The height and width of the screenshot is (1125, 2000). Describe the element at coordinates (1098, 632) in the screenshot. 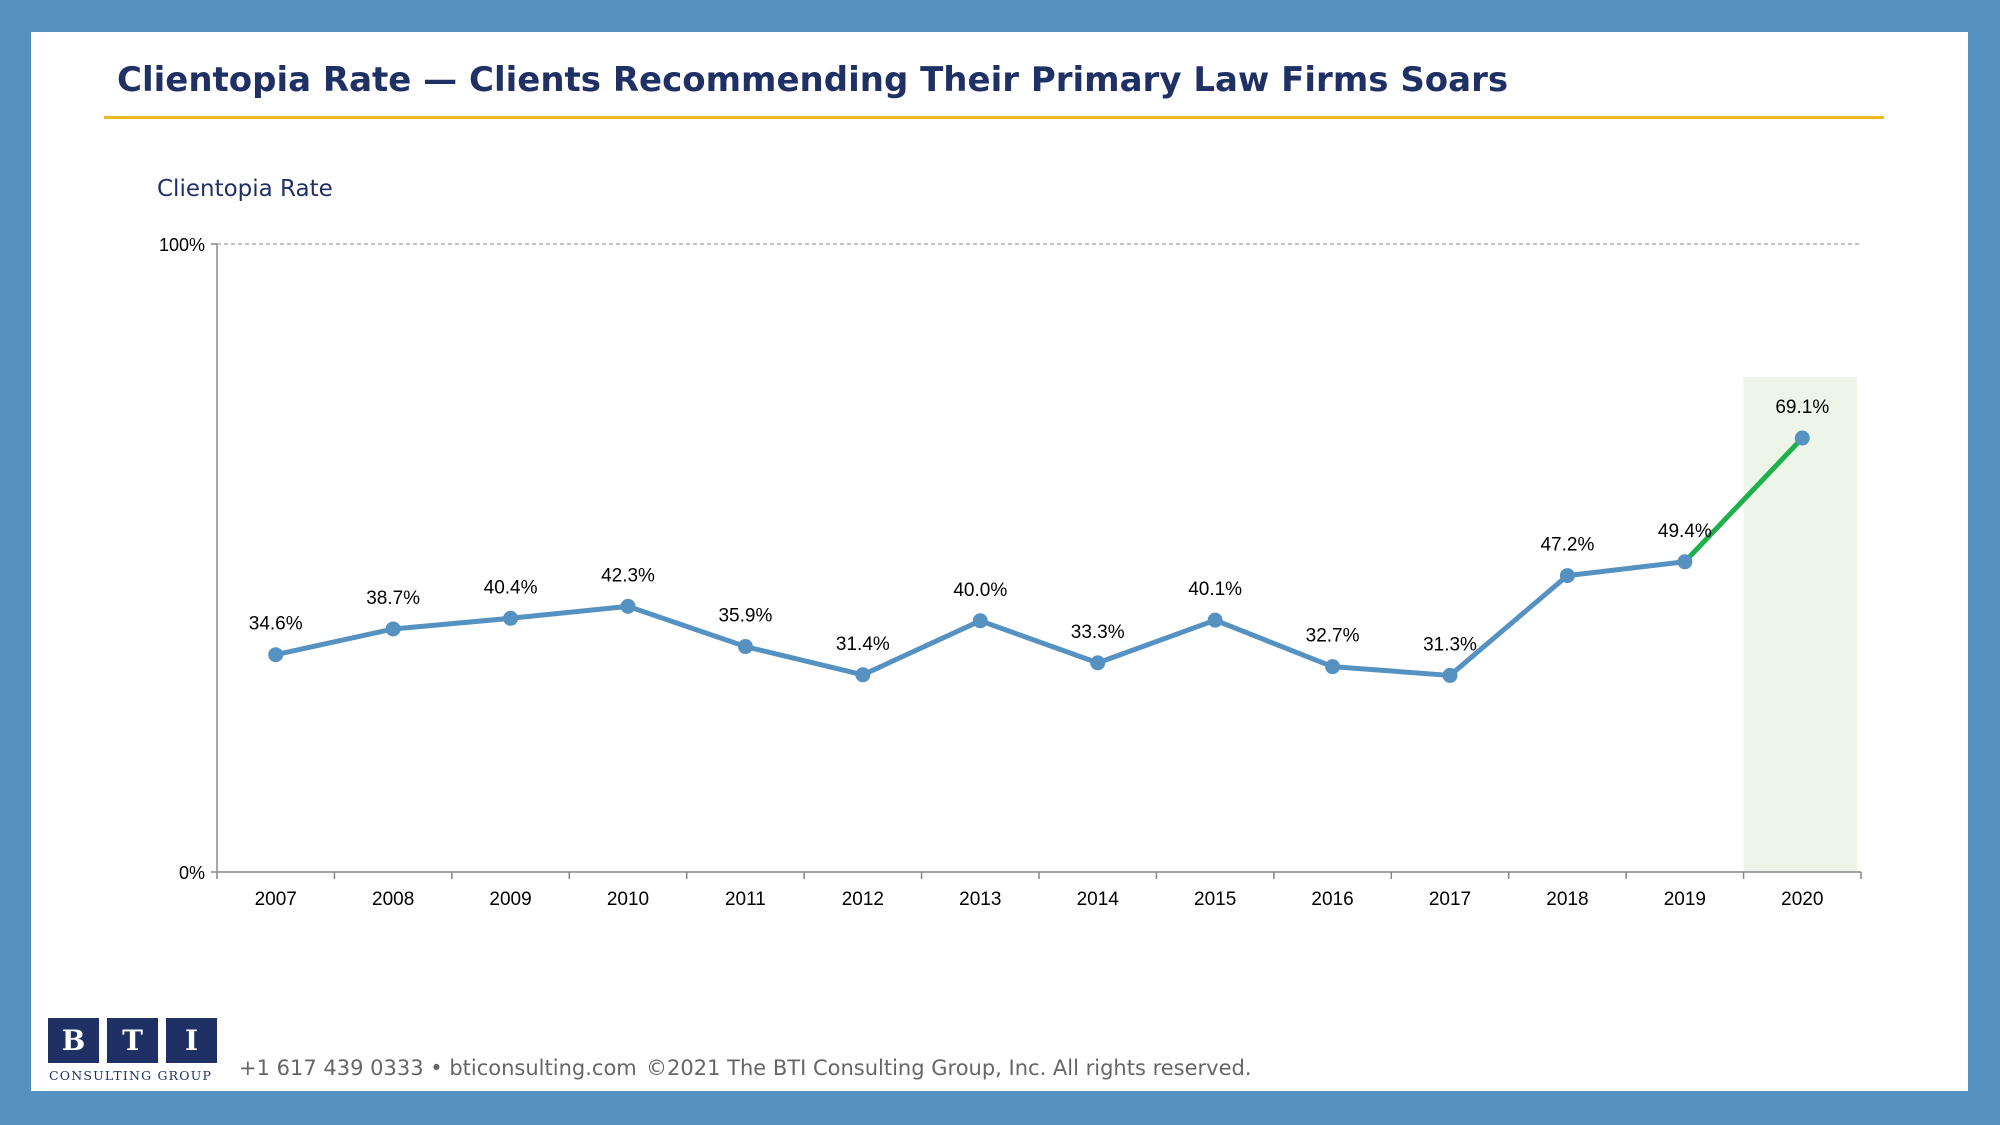

I see `data-label: 33.3%` at that location.